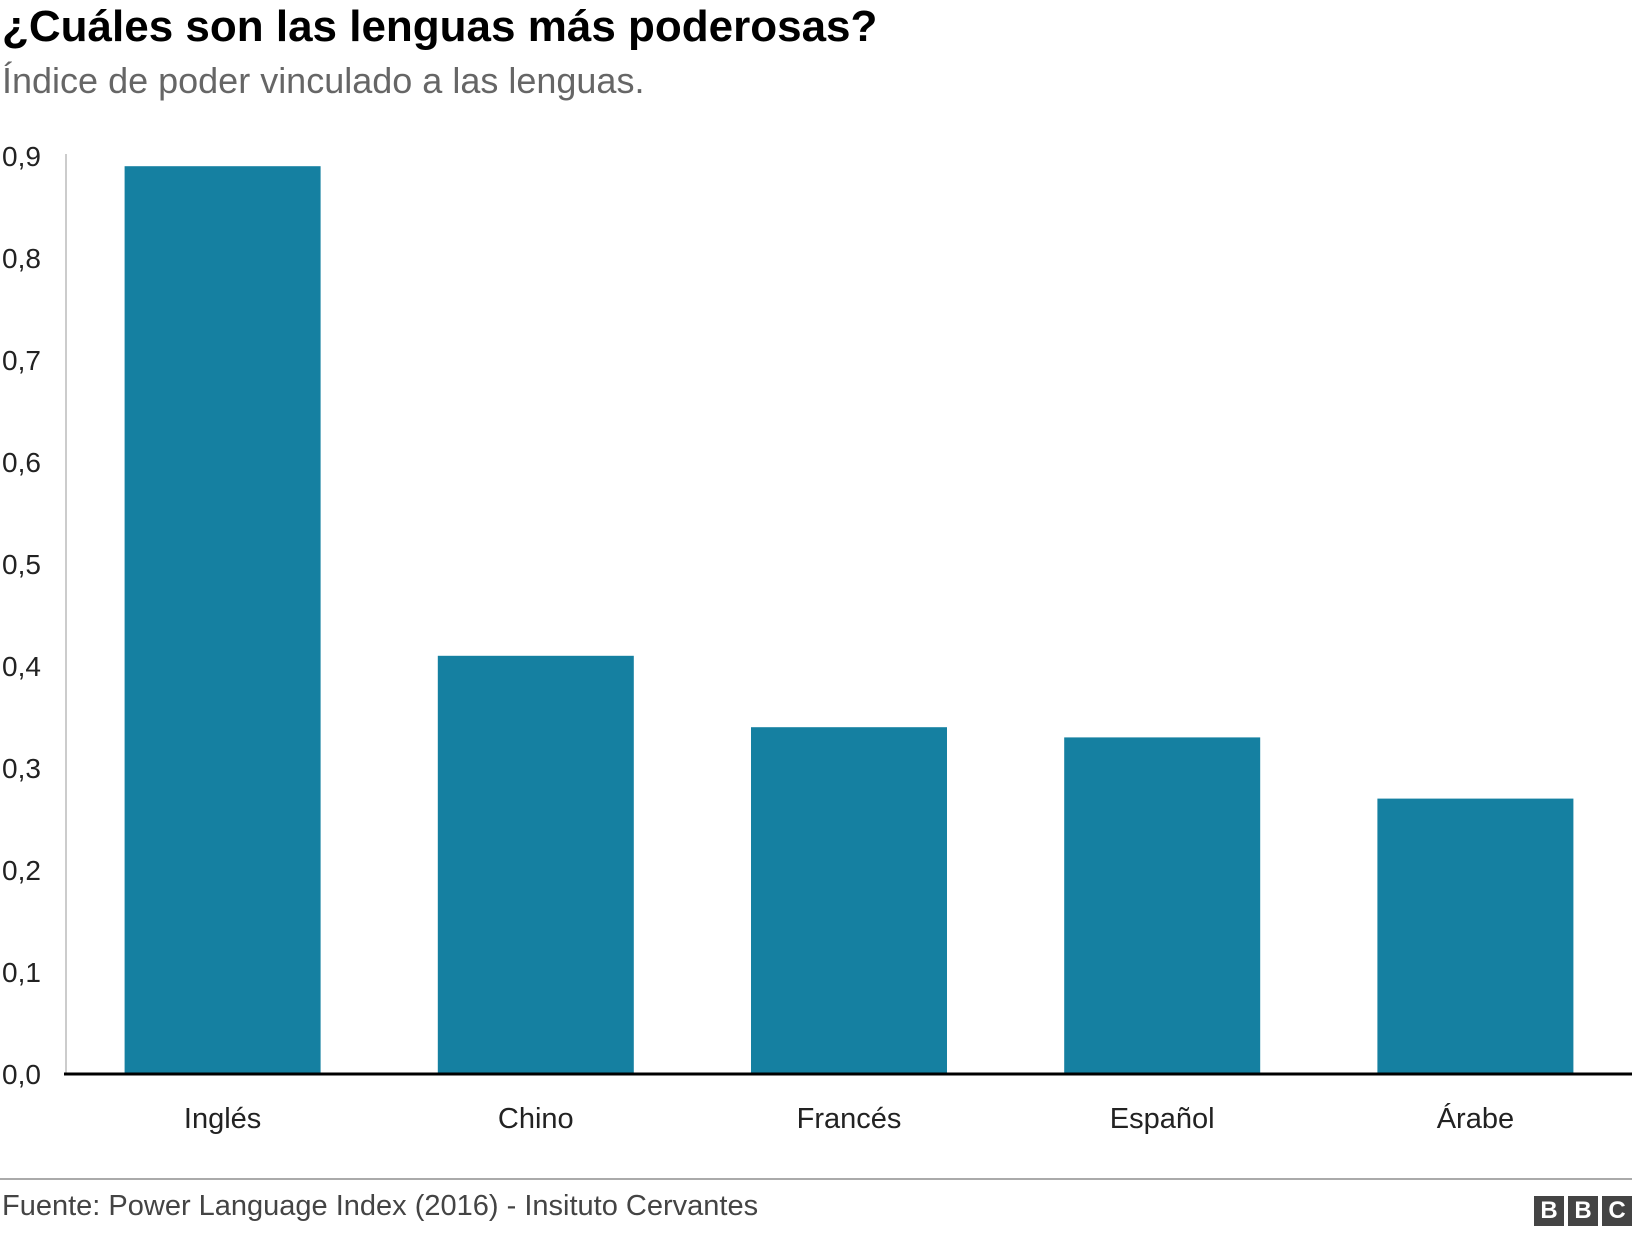  Describe the element at coordinates (849, 1119) in the screenshot. I see `x-tick-label: Francés` at that location.